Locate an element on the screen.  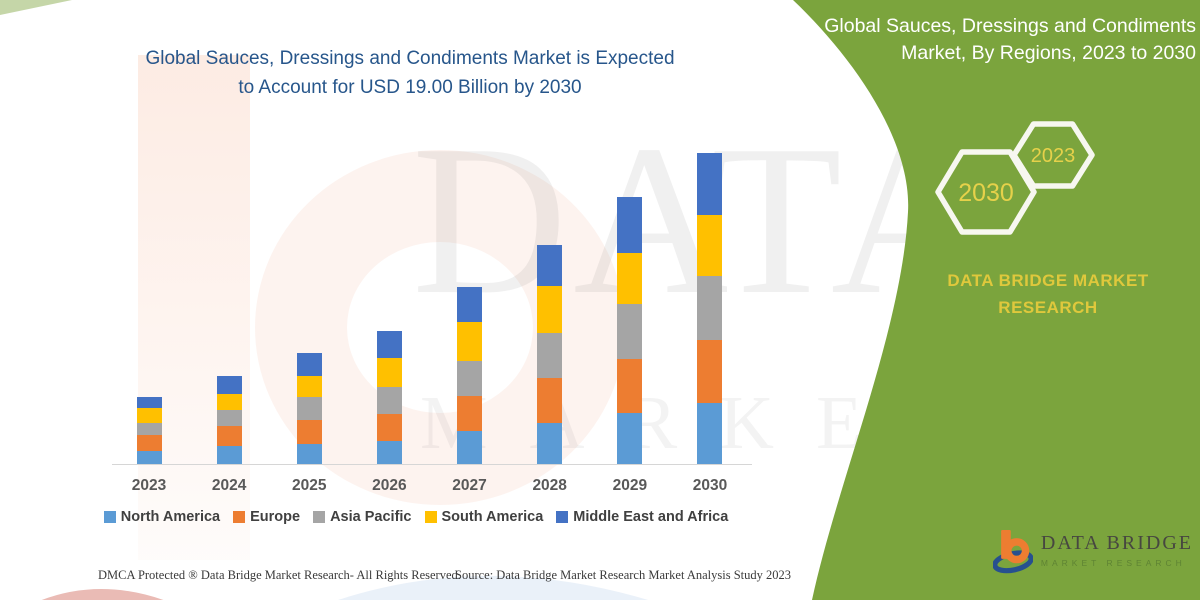
x-axis-label: 2027 is located at coordinates (469, 485).